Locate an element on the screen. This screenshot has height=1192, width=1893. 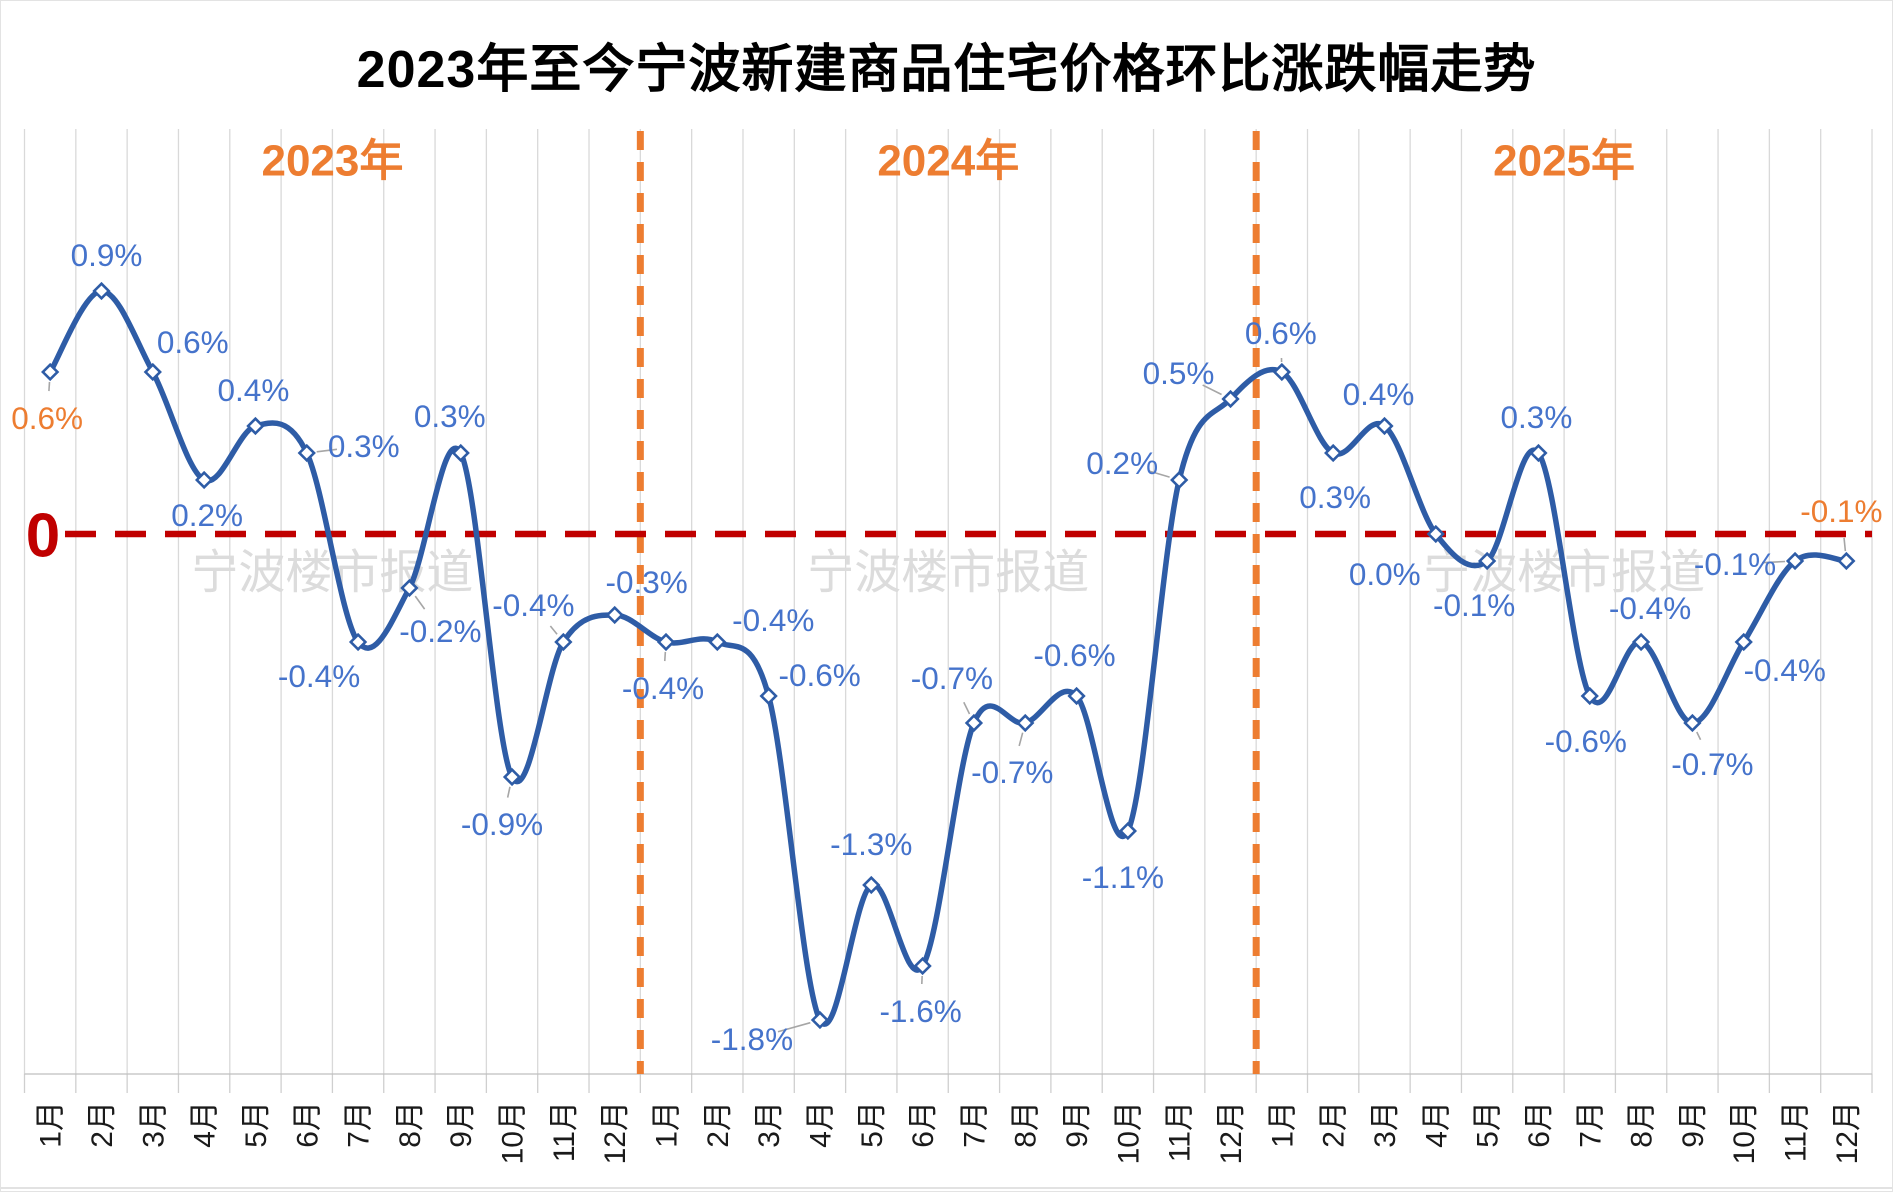
highlighted-data-label: 0.6% is located at coordinates (47, 418).